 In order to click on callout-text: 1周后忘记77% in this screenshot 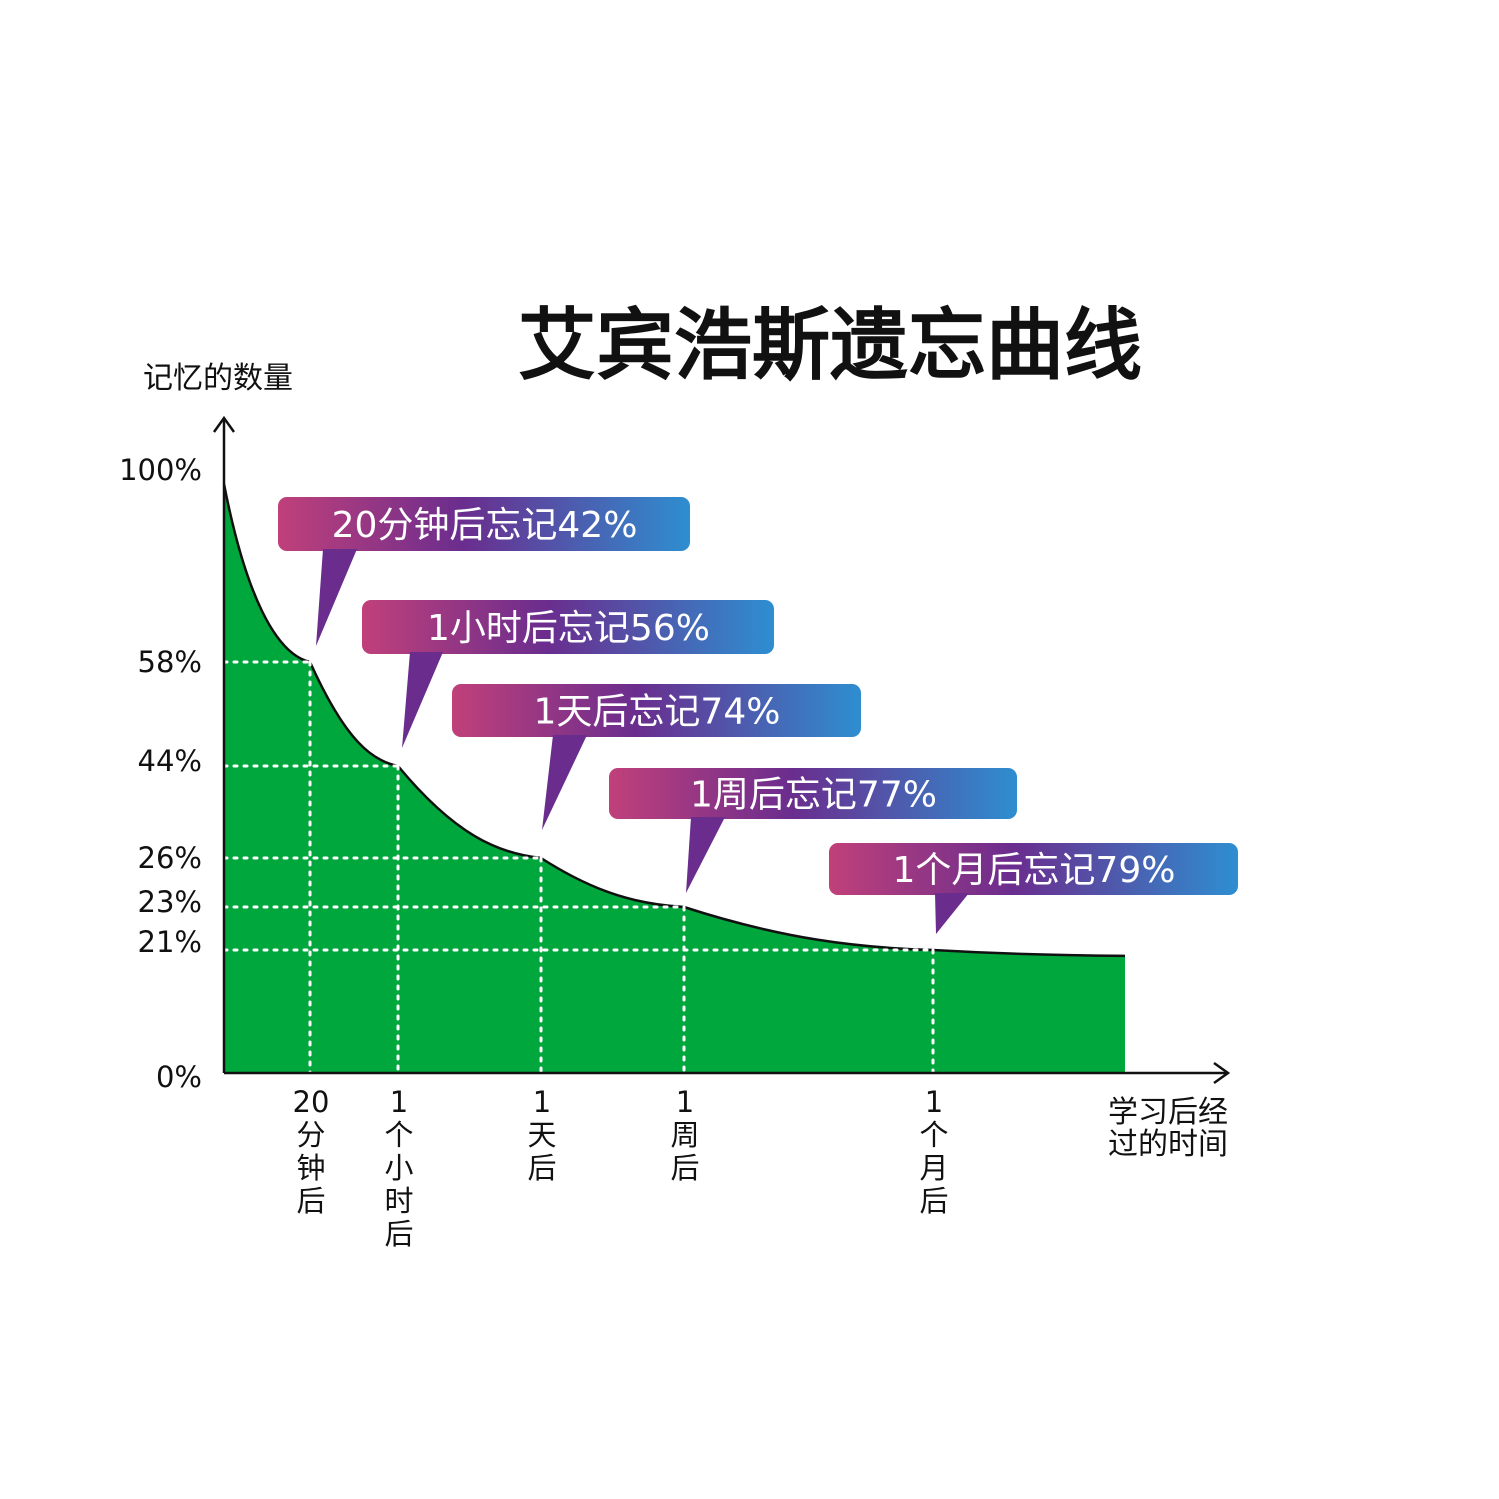, I will do `click(813, 795)`.